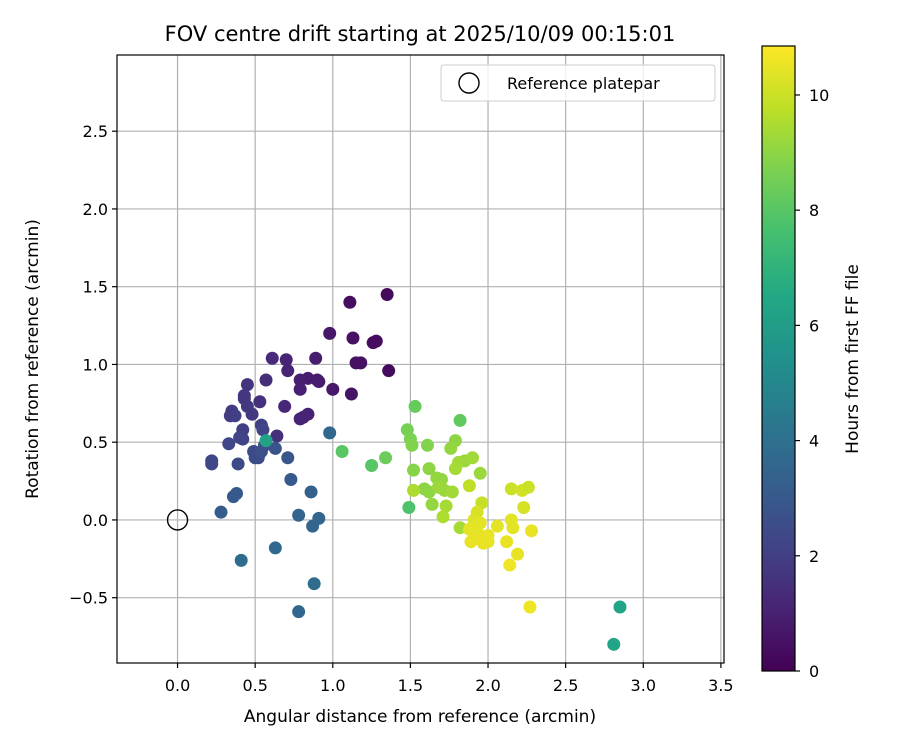  Describe the element at coordinates (95, 209) in the screenshot. I see `y-tick-label: 2.0` at that location.